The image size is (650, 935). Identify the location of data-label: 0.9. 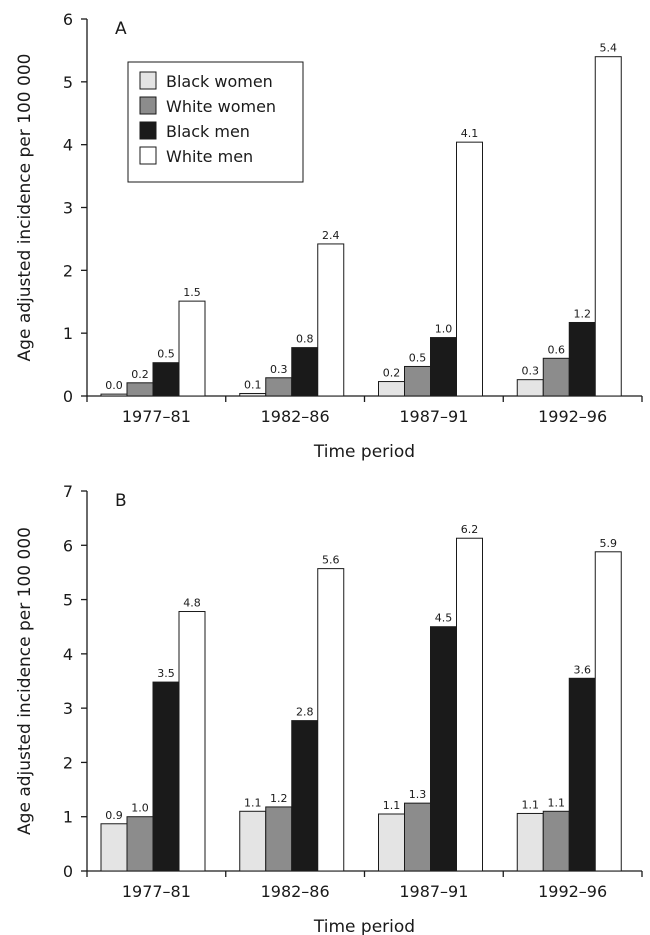
(114, 815).